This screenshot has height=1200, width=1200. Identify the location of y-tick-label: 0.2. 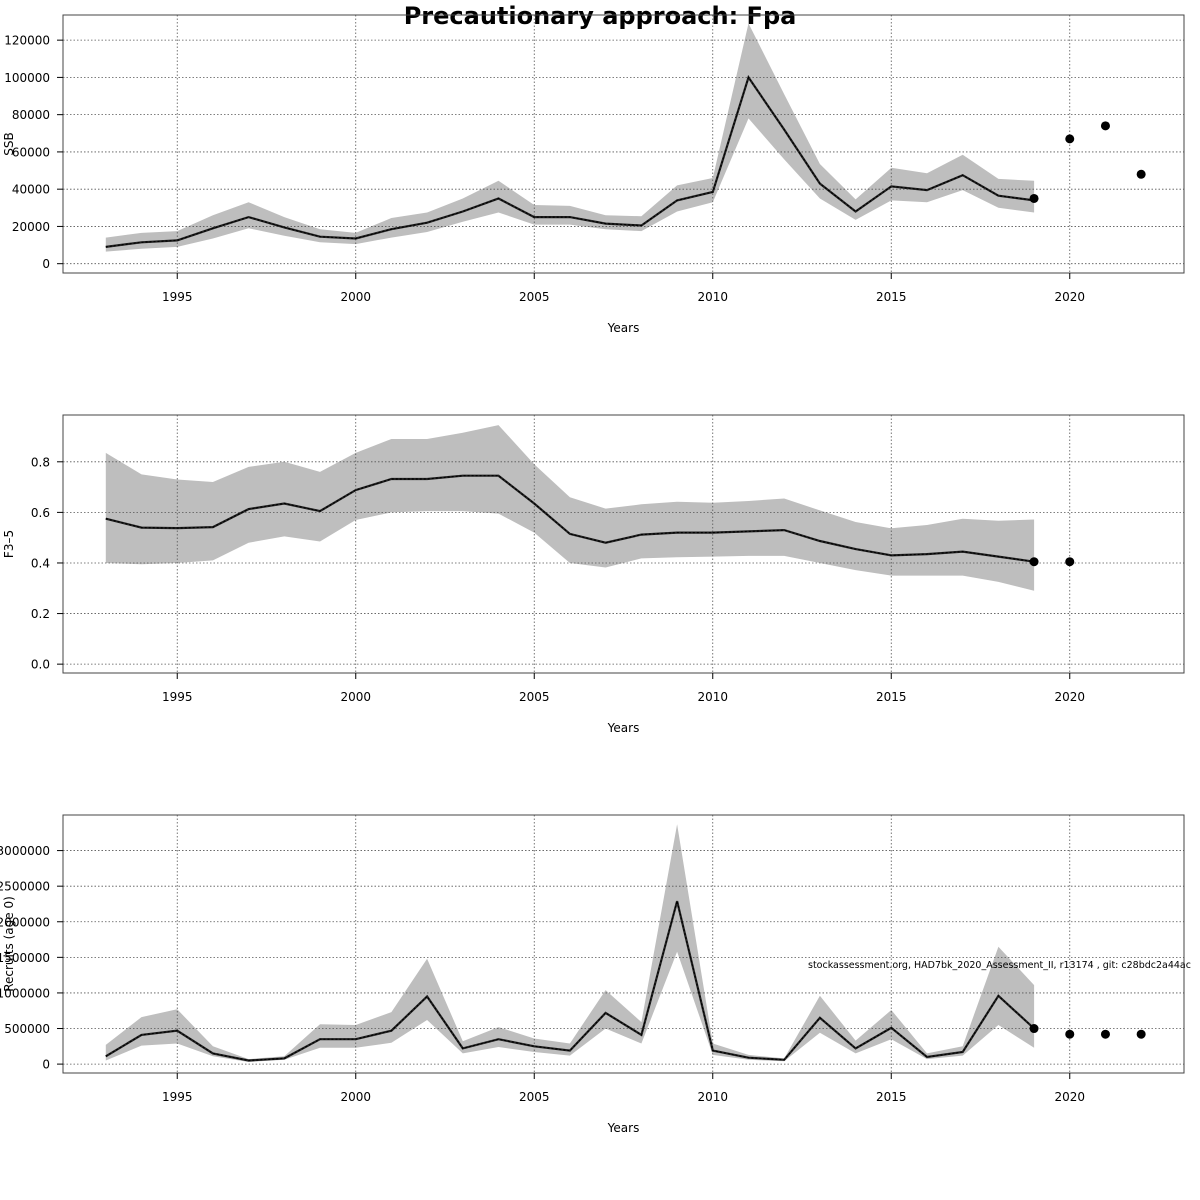
(40, 614).